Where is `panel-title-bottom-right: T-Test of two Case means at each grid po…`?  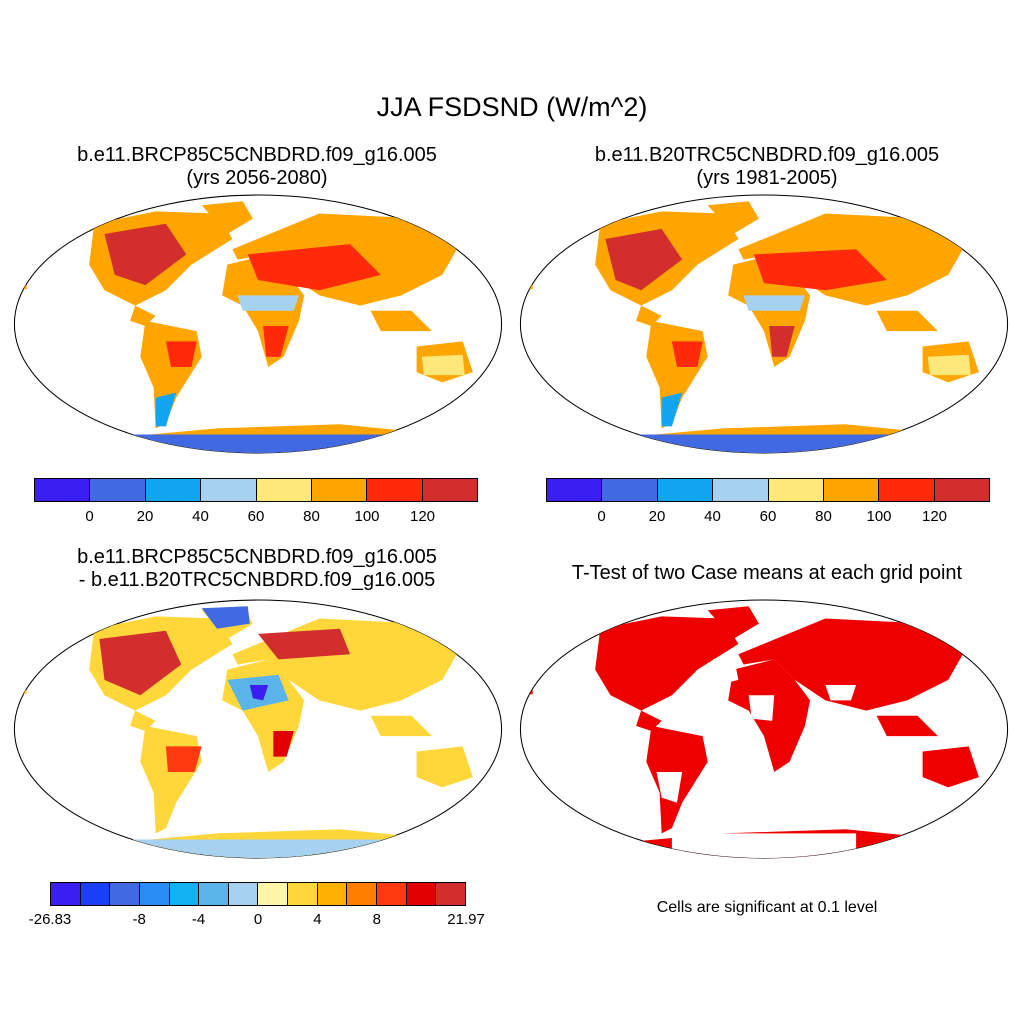
panel-title-bottom-right: T-Test of two Case means at each grid po… is located at coordinates (767, 573).